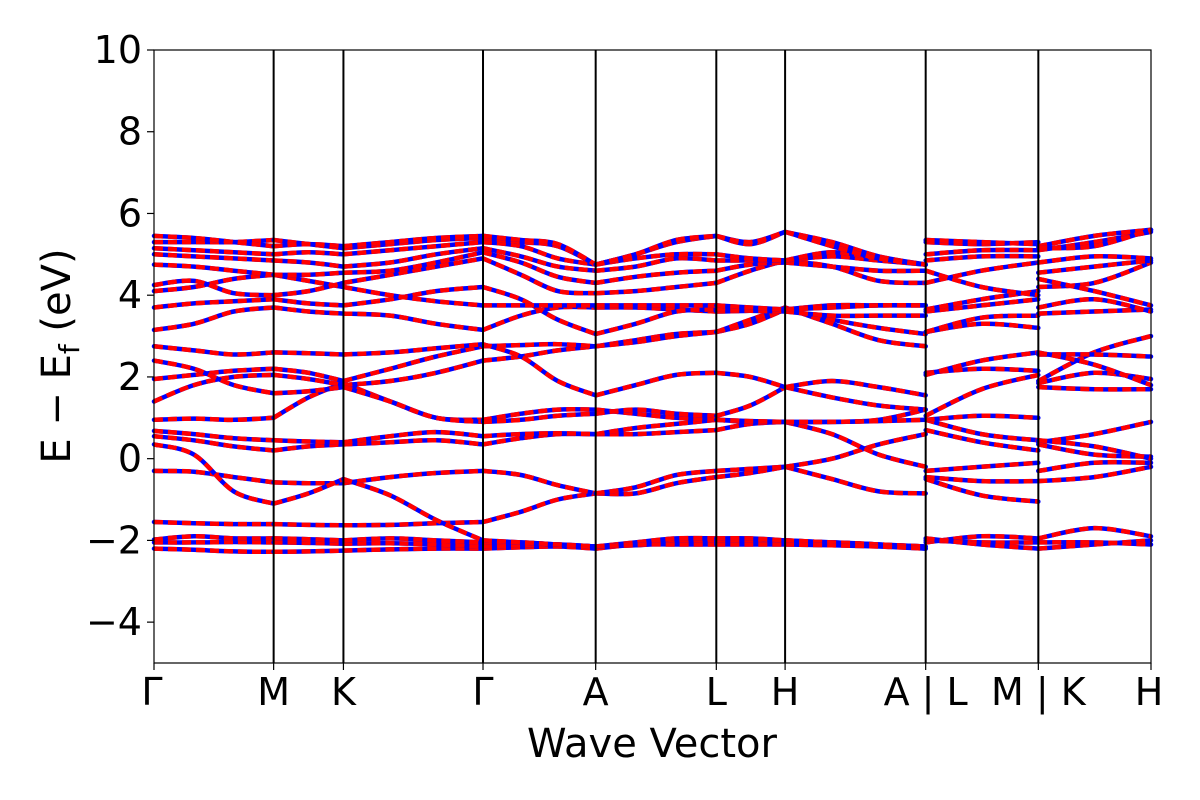  Describe the element at coordinates (273, 692) in the screenshot. I see `x-tick-label: M` at that location.